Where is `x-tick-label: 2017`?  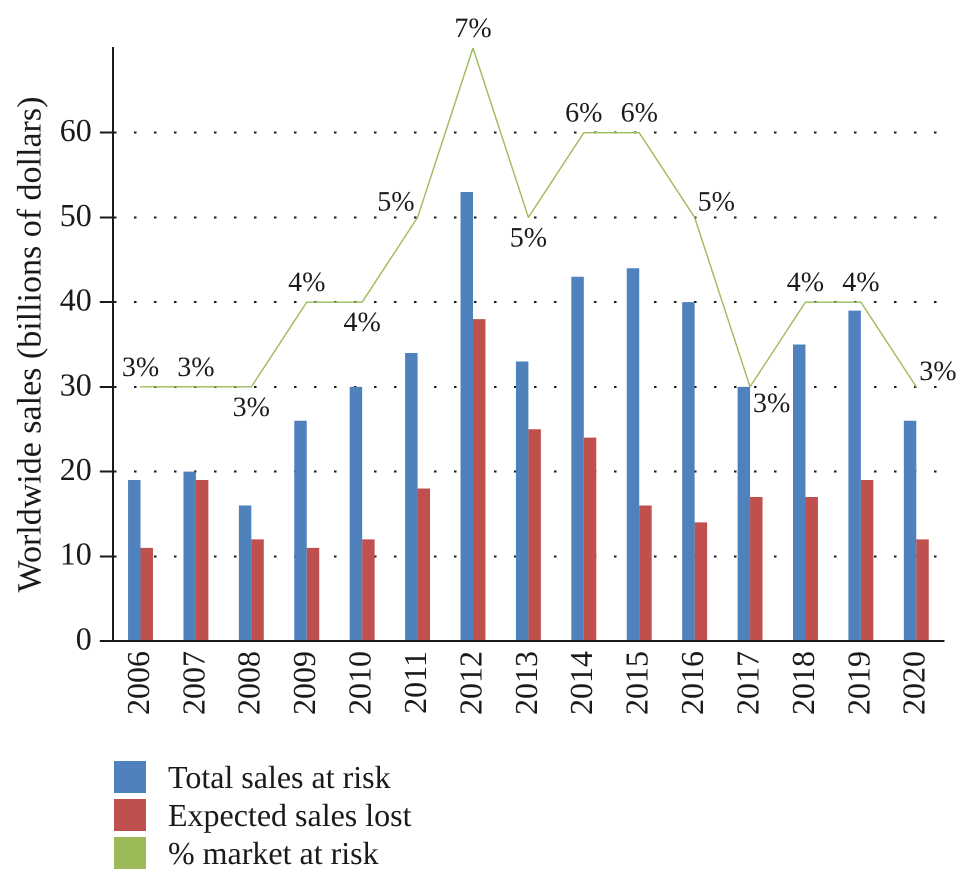
x-tick-label: 2017 is located at coordinates (747, 683).